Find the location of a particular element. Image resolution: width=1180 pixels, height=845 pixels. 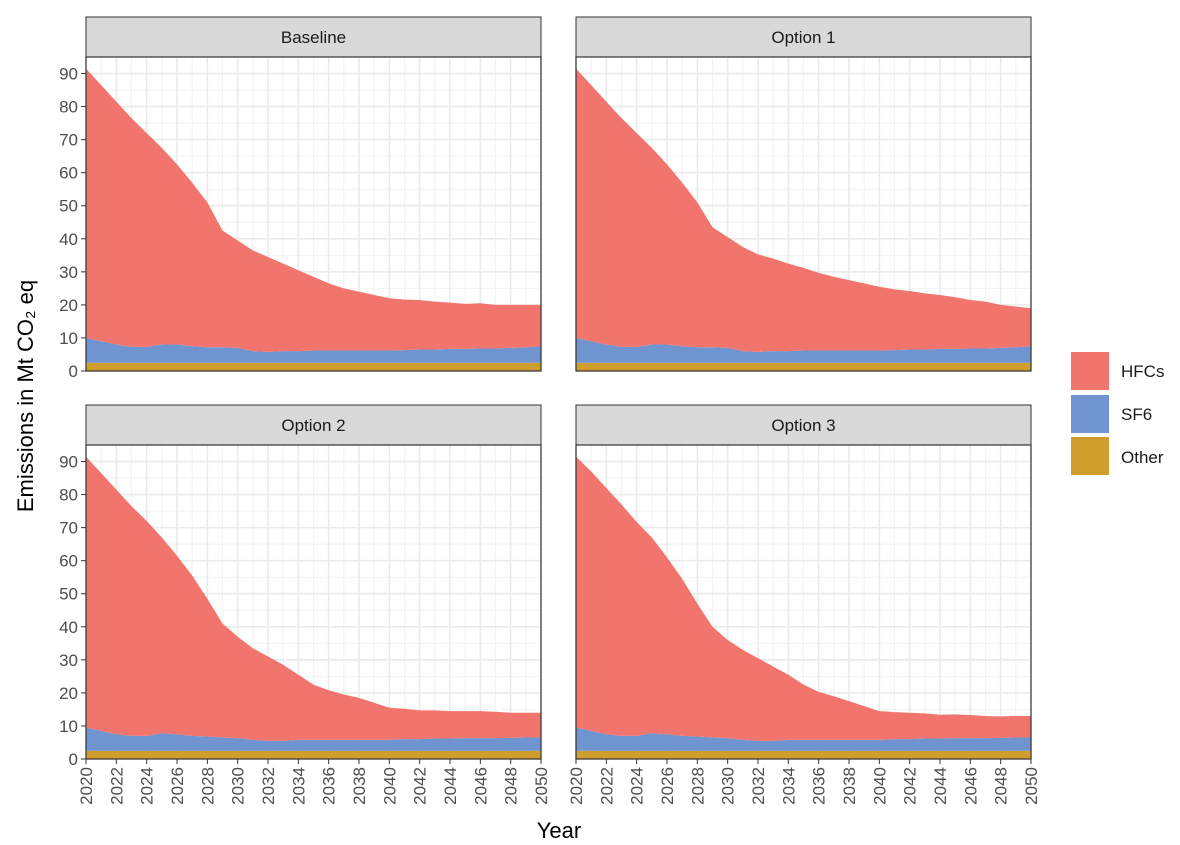

legend-key-sf6 is located at coordinates (1090, 414).